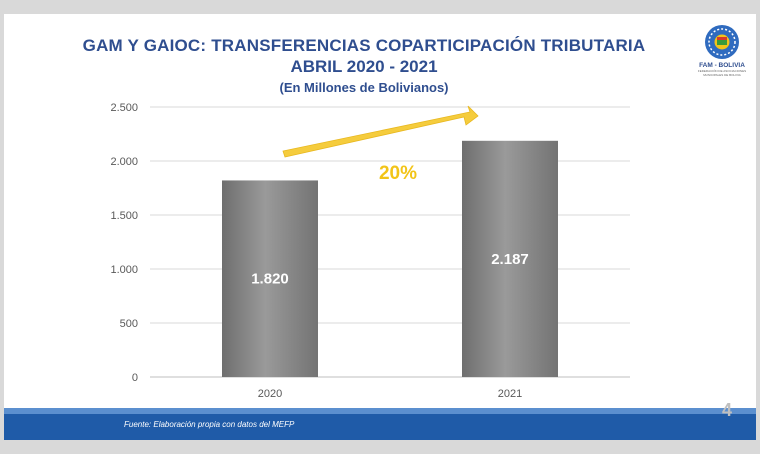  What do you see at coordinates (124, 270) in the screenshot?
I see `y-tick-label: 1.000` at bounding box center [124, 270].